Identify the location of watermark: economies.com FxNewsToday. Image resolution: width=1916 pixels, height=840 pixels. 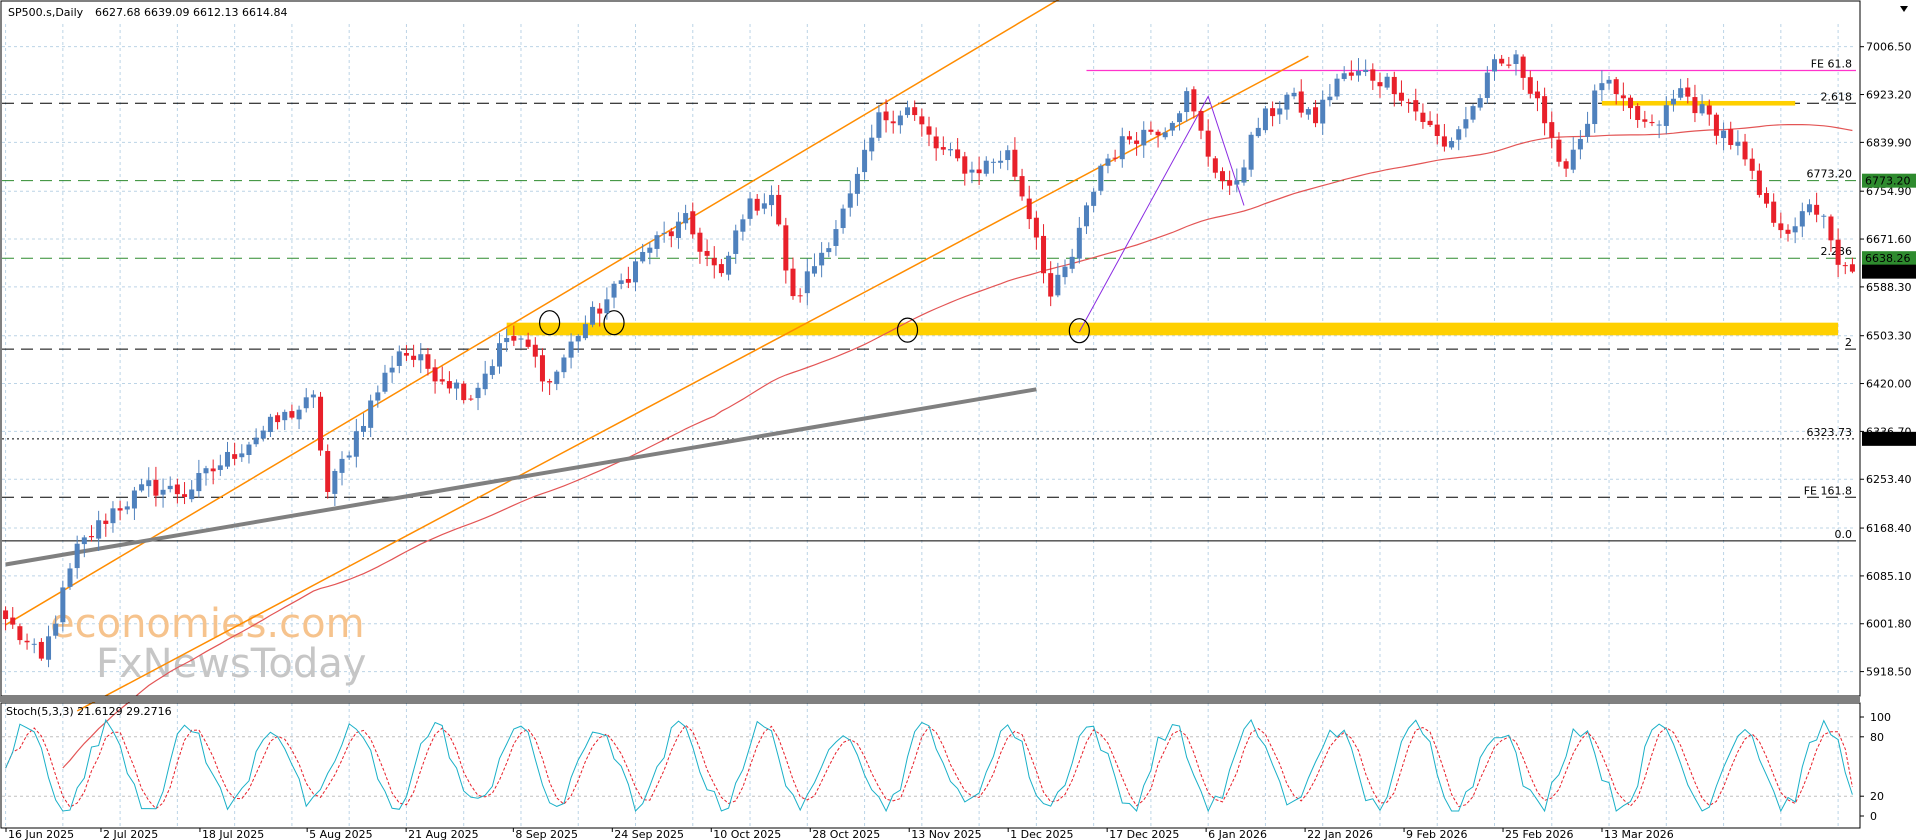
(208, 644).